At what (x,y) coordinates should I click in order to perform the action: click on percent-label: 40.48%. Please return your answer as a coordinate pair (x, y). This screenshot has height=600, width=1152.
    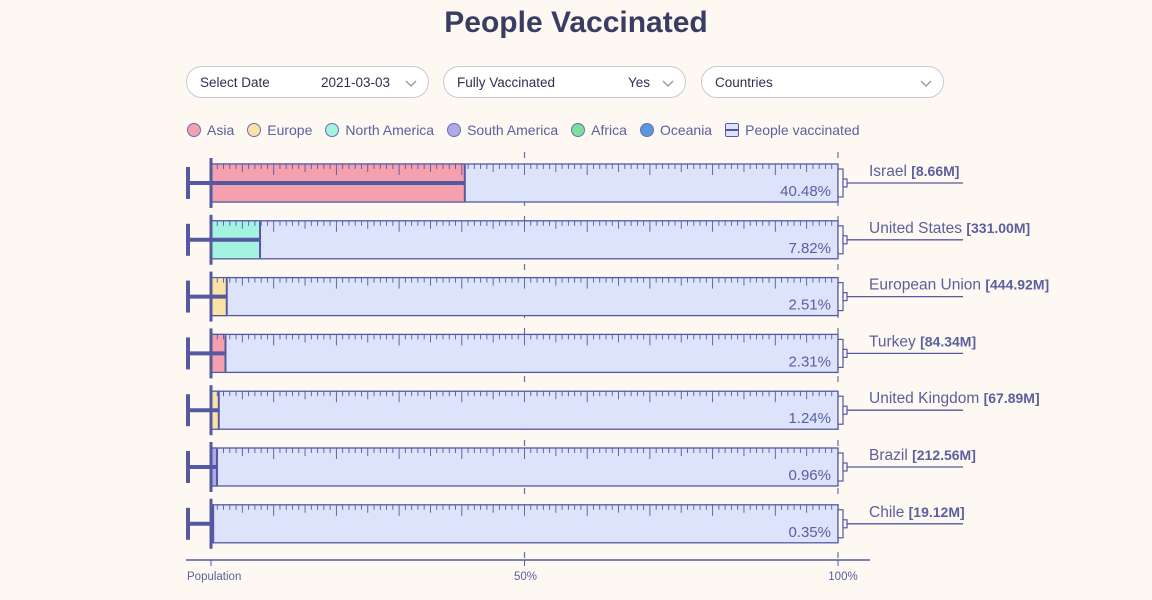
    Looking at the image, I should click on (805, 191).